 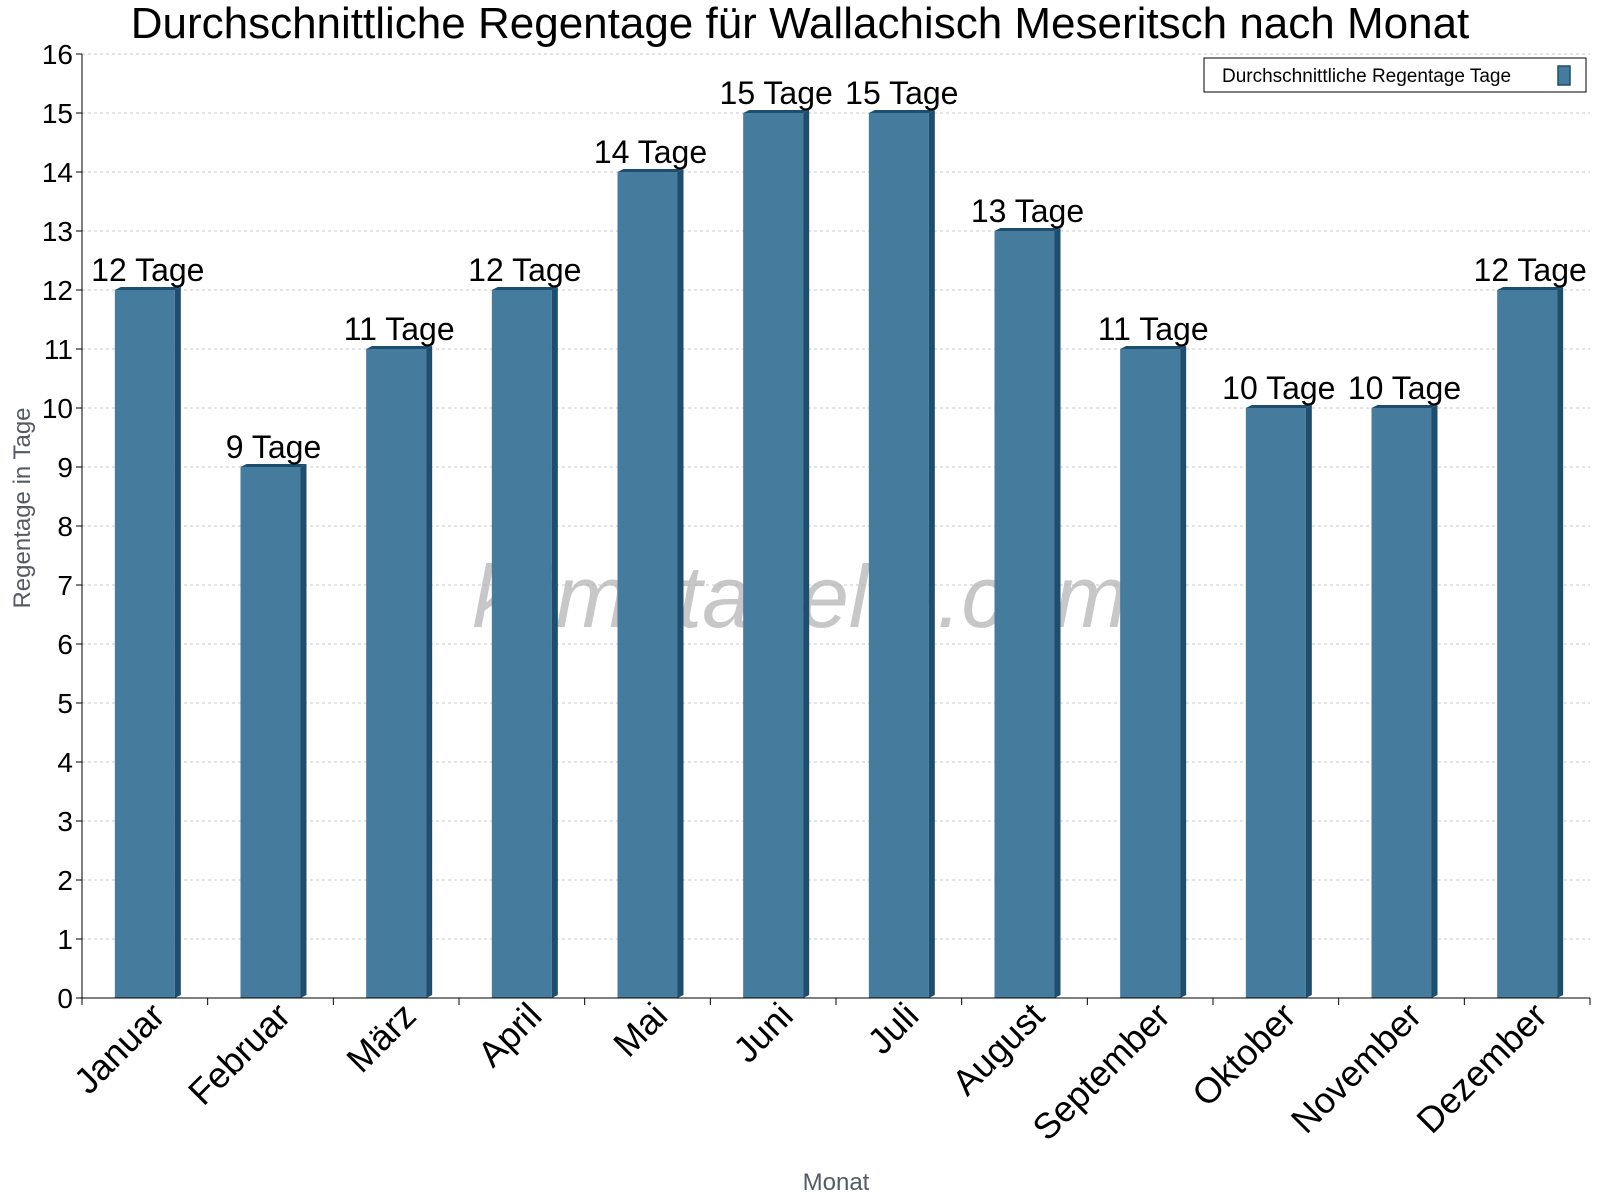 I want to click on y-tick-label: 2, so click(x=65, y=880).